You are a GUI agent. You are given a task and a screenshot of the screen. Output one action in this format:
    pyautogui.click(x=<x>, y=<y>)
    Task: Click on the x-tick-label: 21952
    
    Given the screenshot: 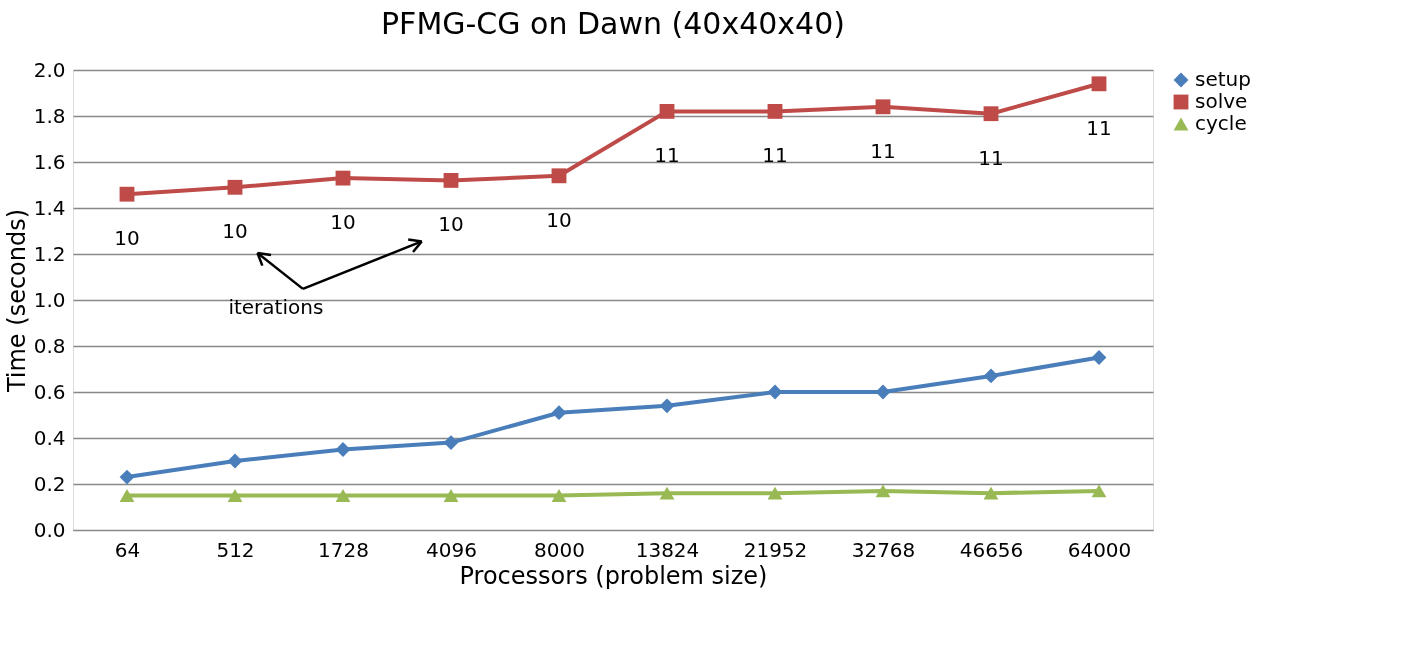 What is the action you would take?
    pyautogui.click(x=775, y=549)
    